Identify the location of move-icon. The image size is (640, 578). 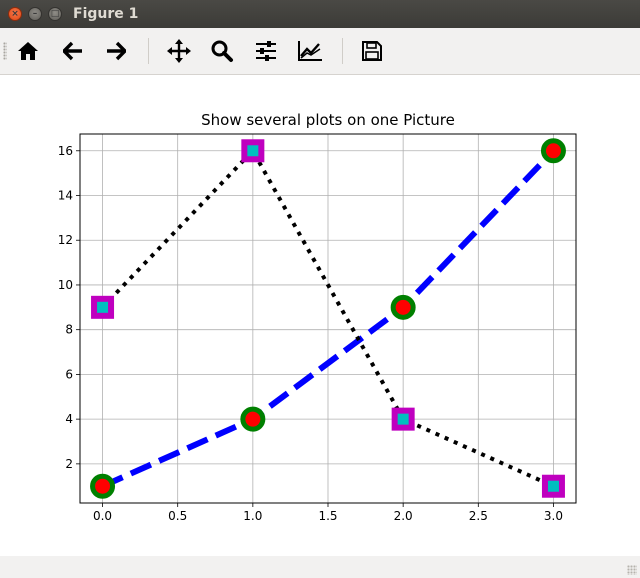
(179, 51).